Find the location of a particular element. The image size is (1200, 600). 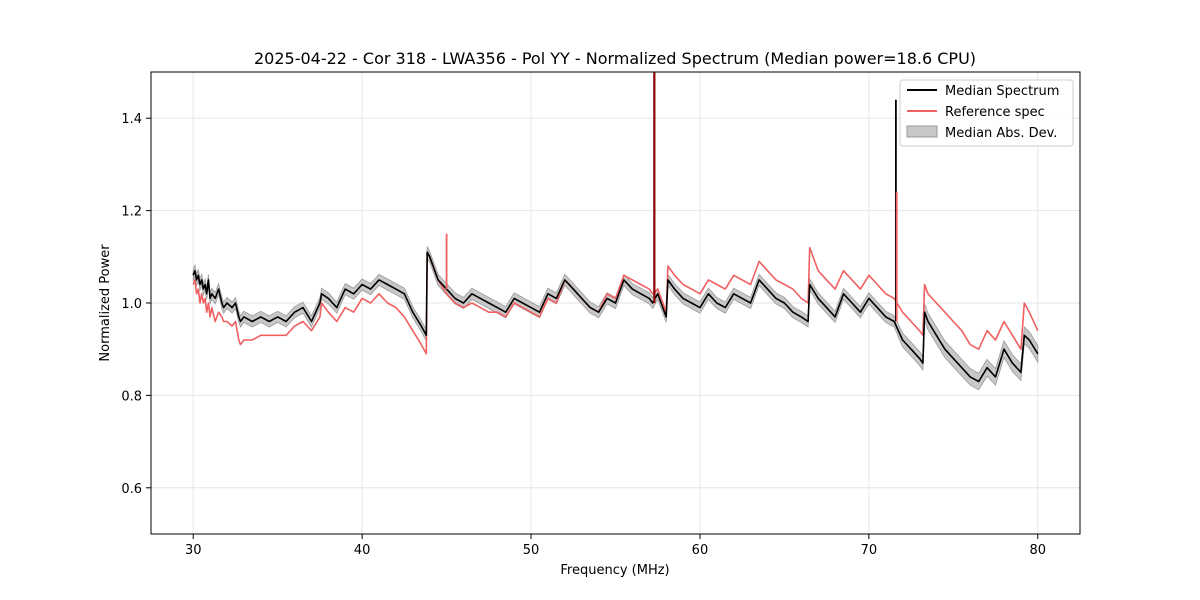

x-tick-label: 70 is located at coordinates (869, 550).